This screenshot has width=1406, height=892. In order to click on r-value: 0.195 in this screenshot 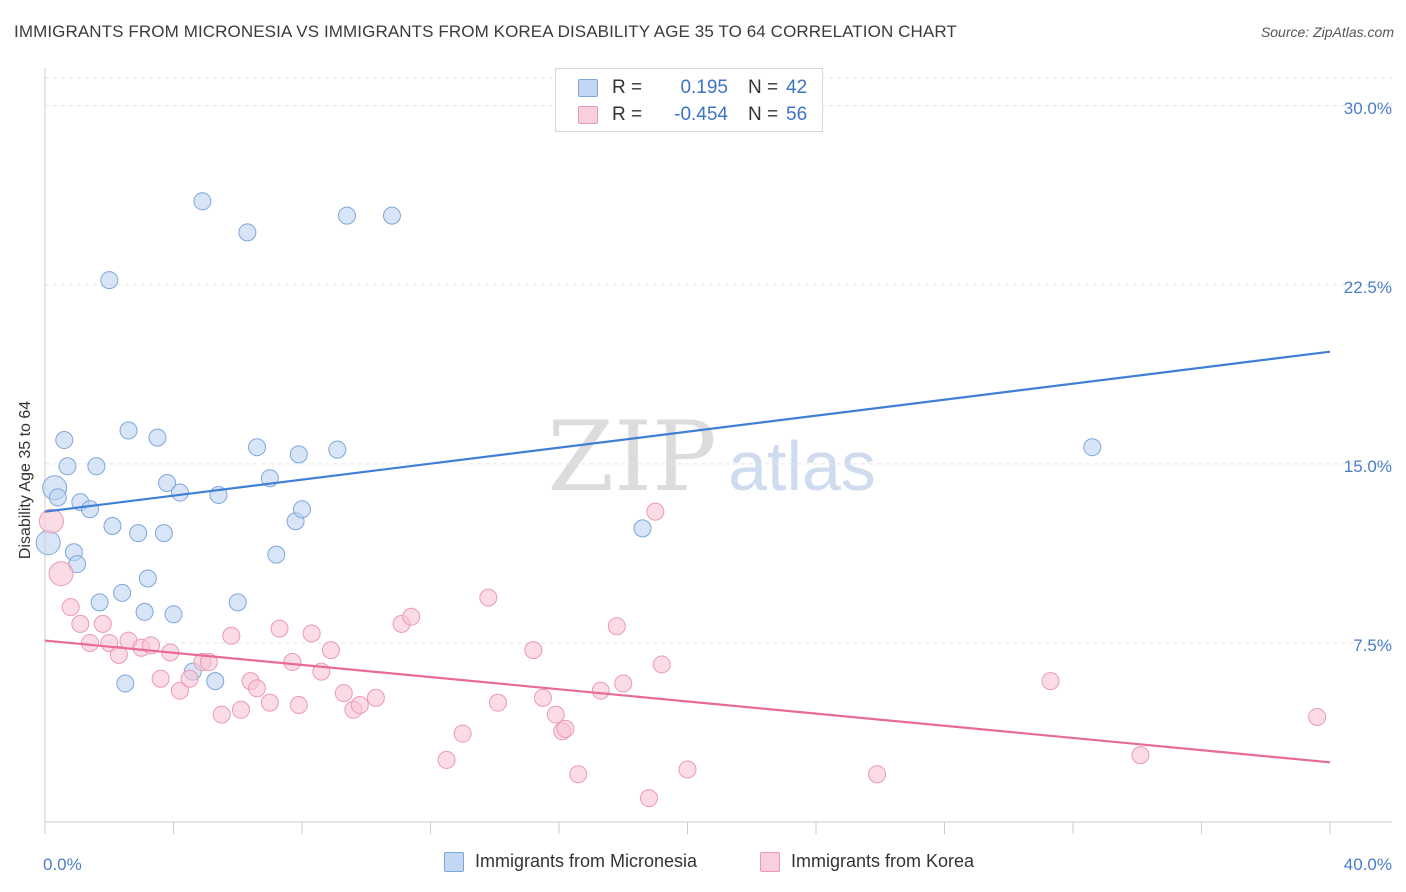, I will do `click(704, 87)`.